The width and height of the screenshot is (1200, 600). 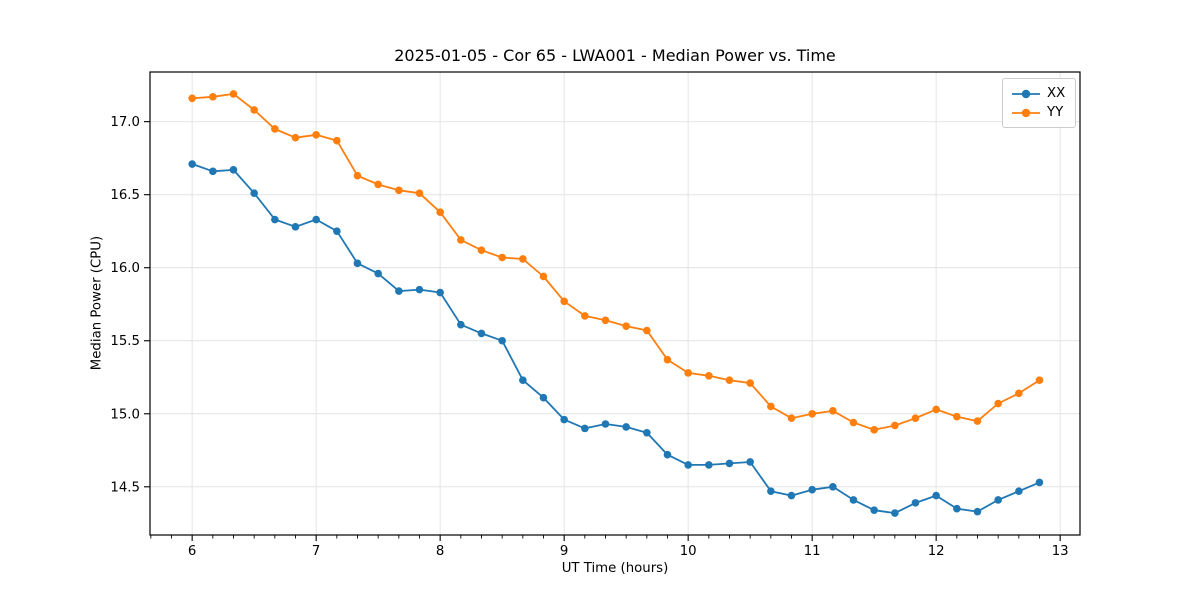 What do you see at coordinates (812, 551) in the screenshot?
I see `x-tick-label: 11` at bounding box center [812, 551].